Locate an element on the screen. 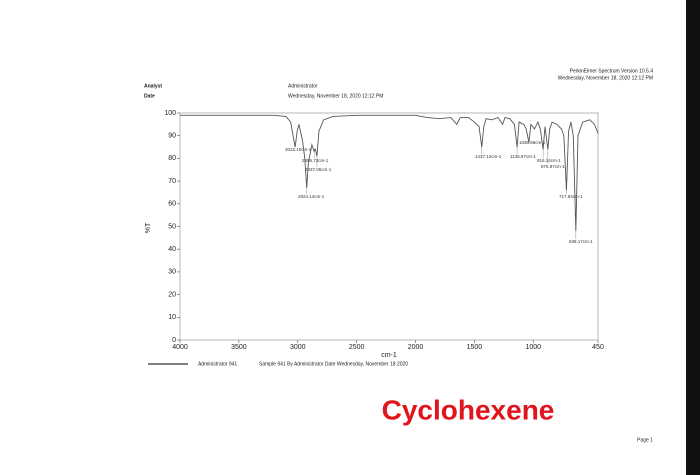 This screenshot has width=700, height=475. software: PerkinElmer Spectrum Version 10.5.4 is located at coordinates (612, 71).